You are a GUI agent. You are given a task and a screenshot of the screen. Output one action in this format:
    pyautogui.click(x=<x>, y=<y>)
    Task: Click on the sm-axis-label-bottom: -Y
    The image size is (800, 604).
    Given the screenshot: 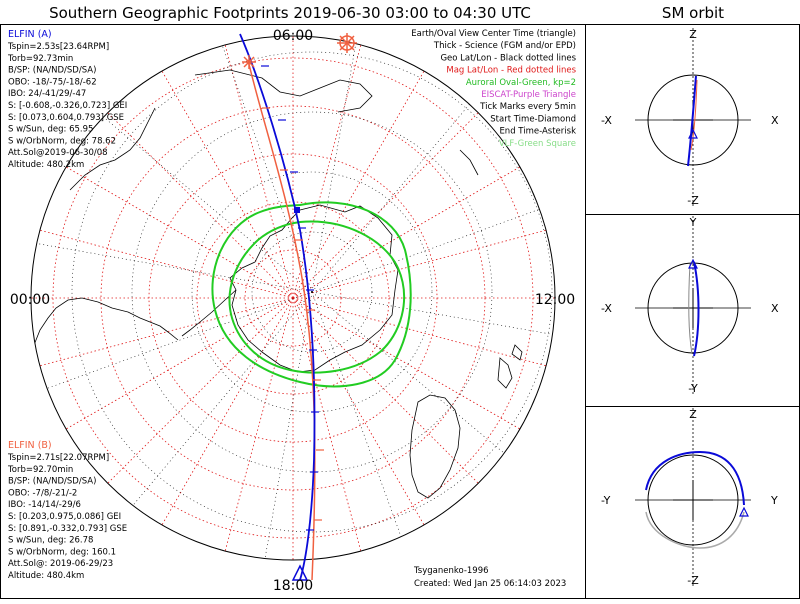 What is the action you would take?
    pyautogui.click(x=693, y=388)
    